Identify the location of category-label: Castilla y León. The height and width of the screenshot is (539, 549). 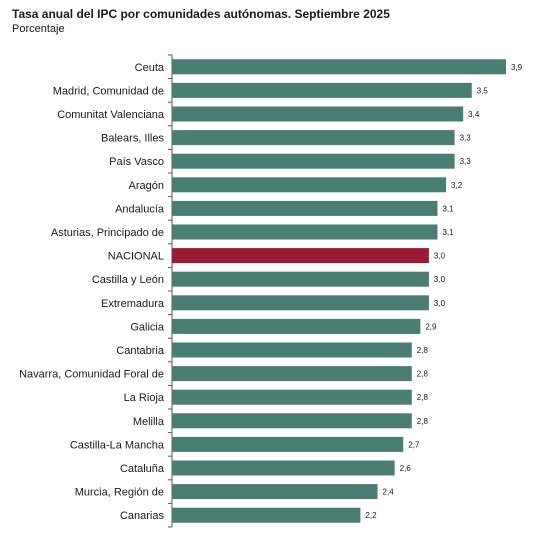
(128, 280).